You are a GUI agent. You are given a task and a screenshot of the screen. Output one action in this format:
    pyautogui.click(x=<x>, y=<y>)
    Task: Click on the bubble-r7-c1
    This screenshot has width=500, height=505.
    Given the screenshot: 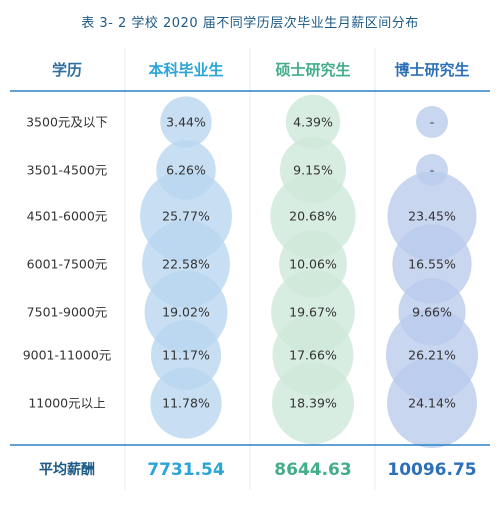 What is the action you would take?
    pyautogui.click(x=186, y=403)
    